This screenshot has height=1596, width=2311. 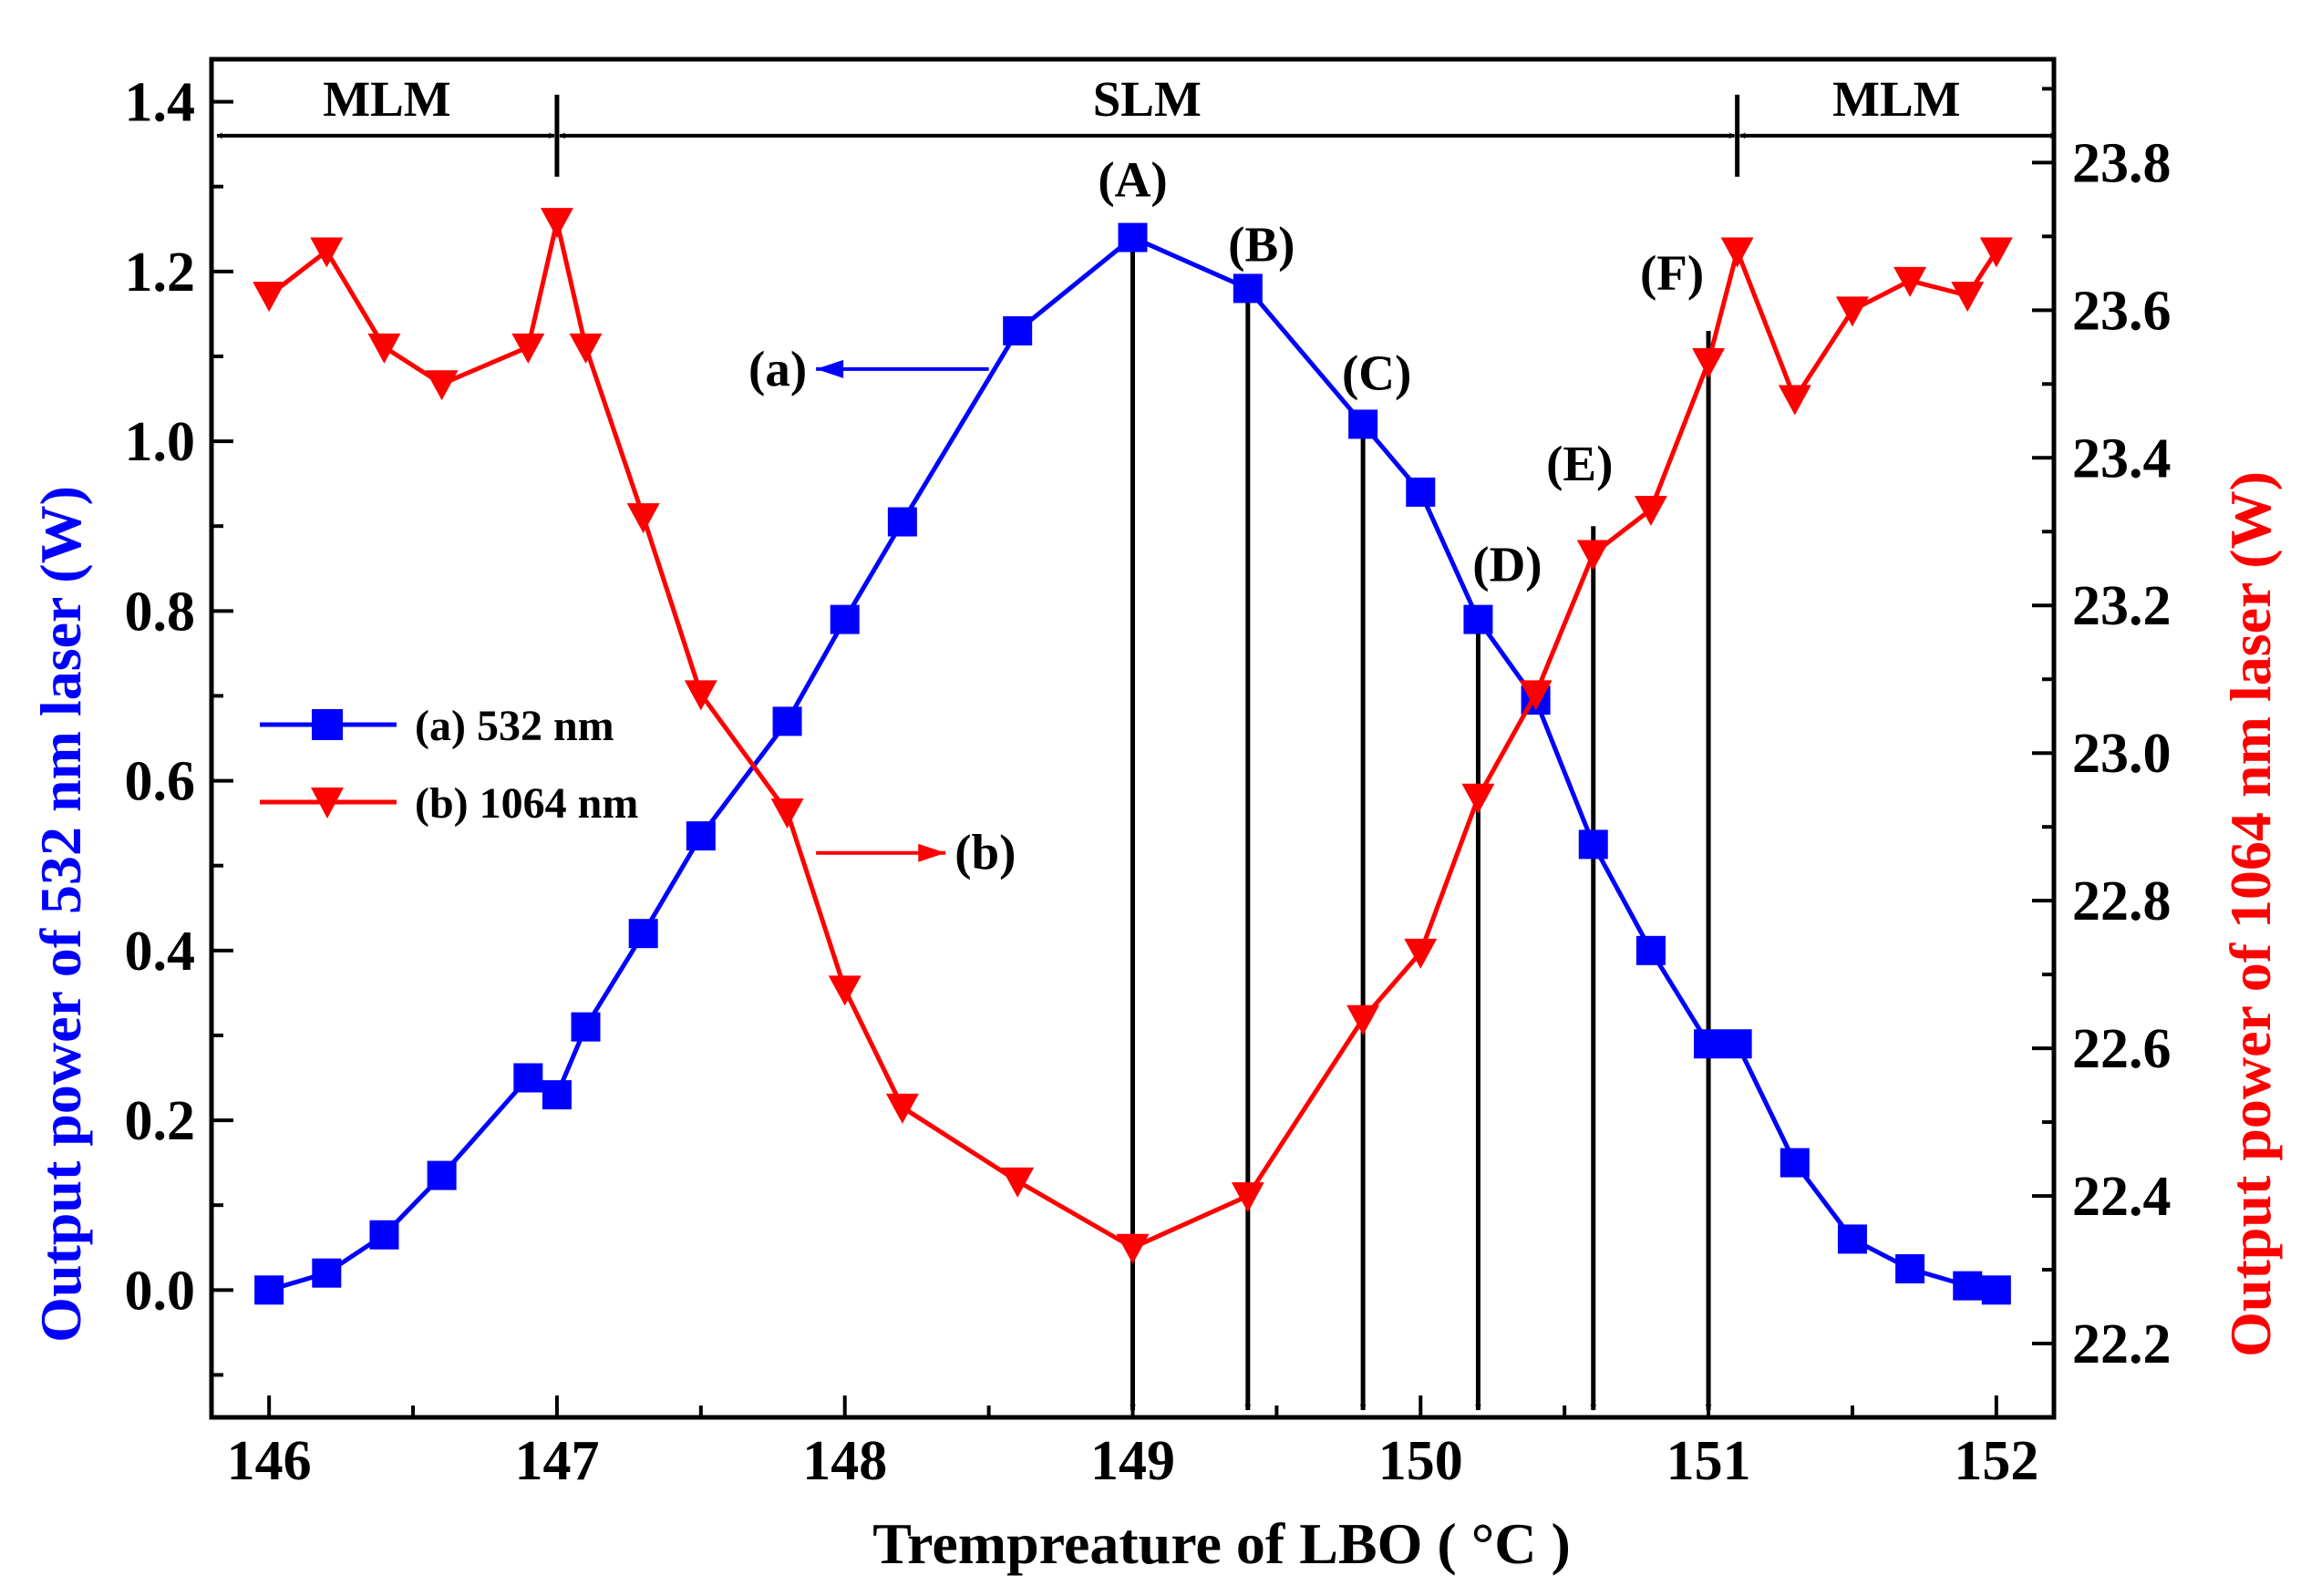 I want to click on y-right-tick-label: 23.8, so click(x=2122, y=163).